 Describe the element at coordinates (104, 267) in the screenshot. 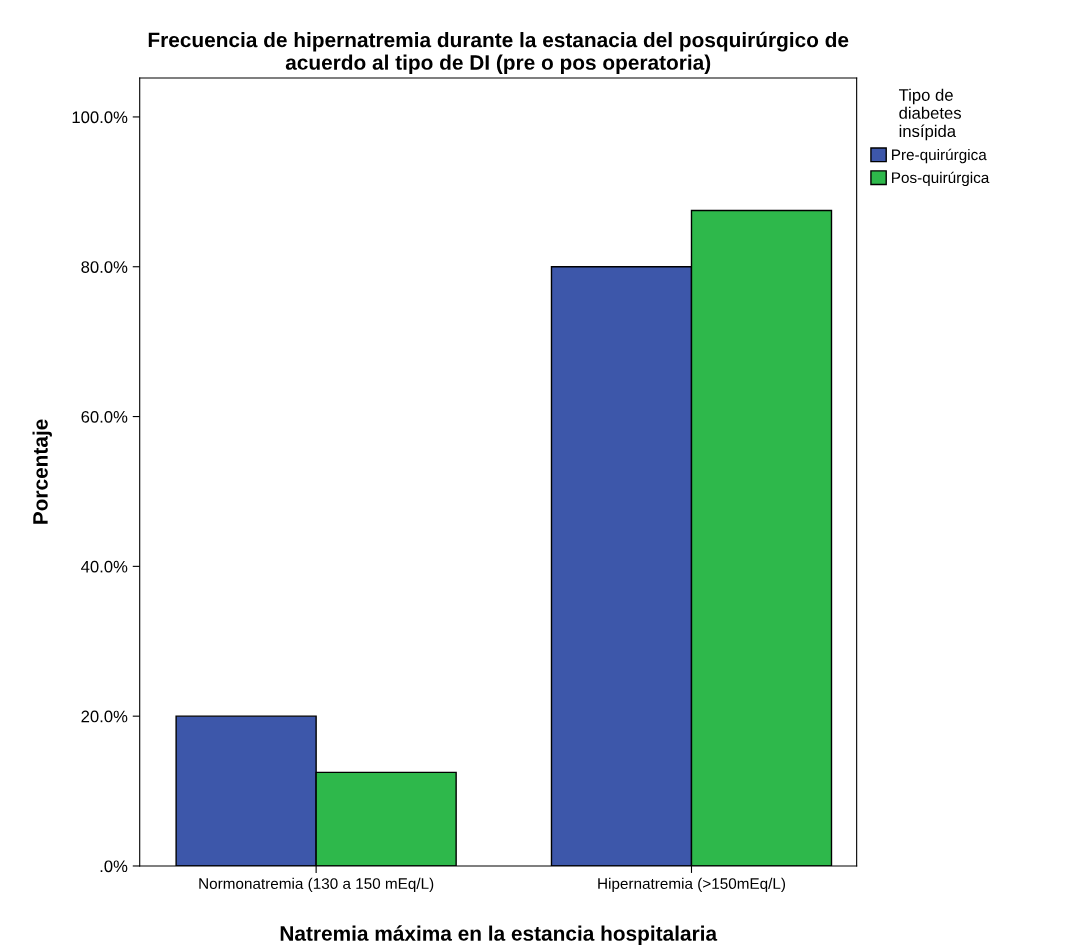

I see `y-tick-label: 80.0%` at that location.